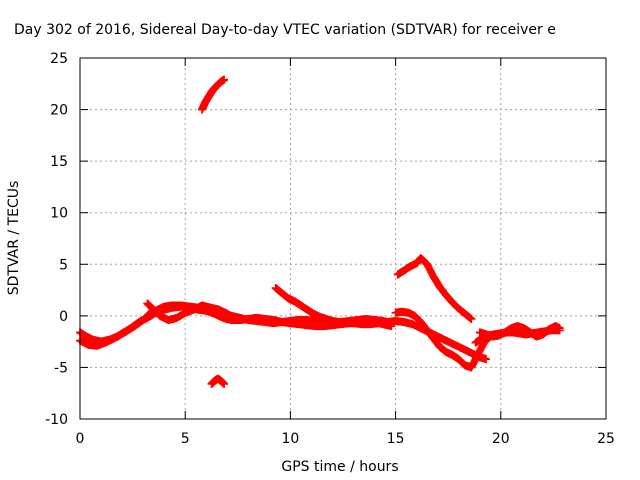  What do you see at coordinates (218, 381) in the screenshot?
I see `series-arc-low` at bounding box center [218, 381].